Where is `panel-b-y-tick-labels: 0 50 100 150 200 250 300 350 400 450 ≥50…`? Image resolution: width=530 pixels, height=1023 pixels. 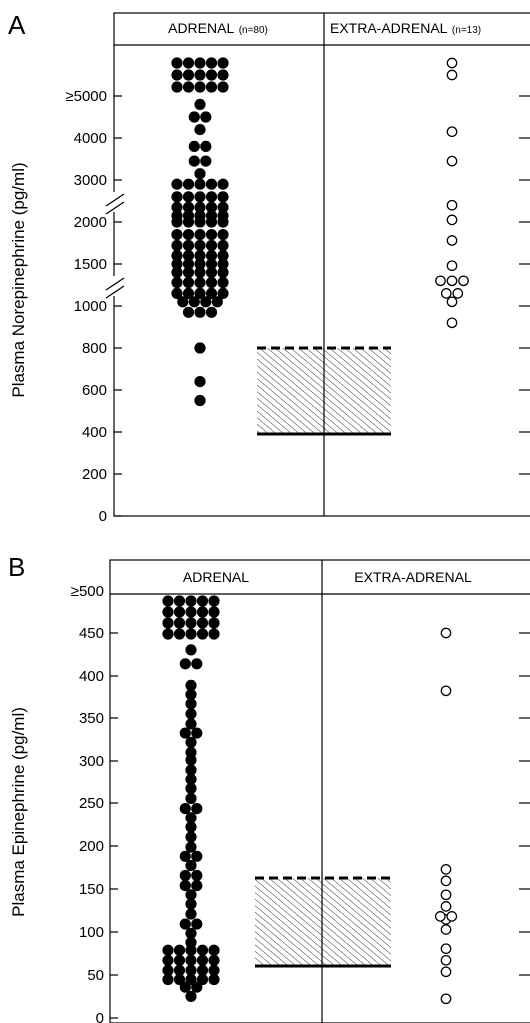
panel-b-y-tick-labels: 0 50 100 150 200 250 300 350 400 450 ≥50… is located at coordinates (87, 803).